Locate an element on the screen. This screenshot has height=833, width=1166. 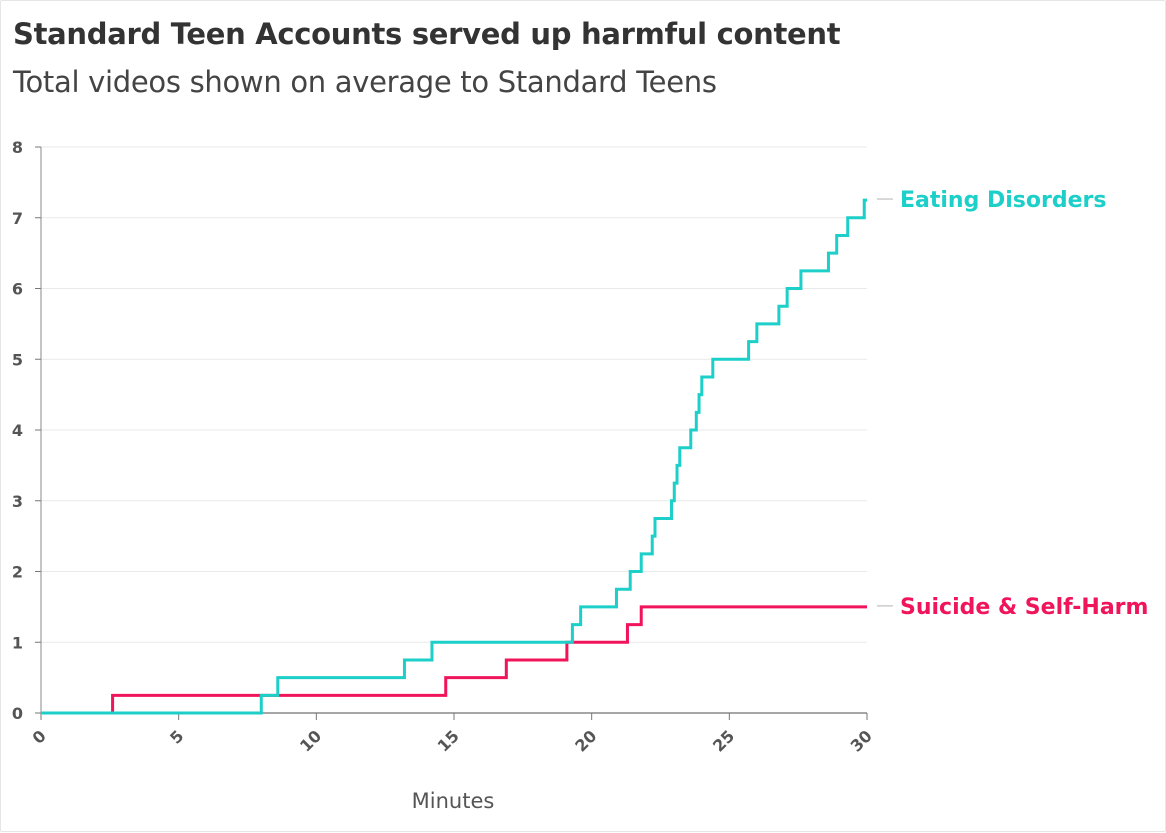
series-label-eating-disorders: Eating Disorders is located at coordinates (1003, 200).